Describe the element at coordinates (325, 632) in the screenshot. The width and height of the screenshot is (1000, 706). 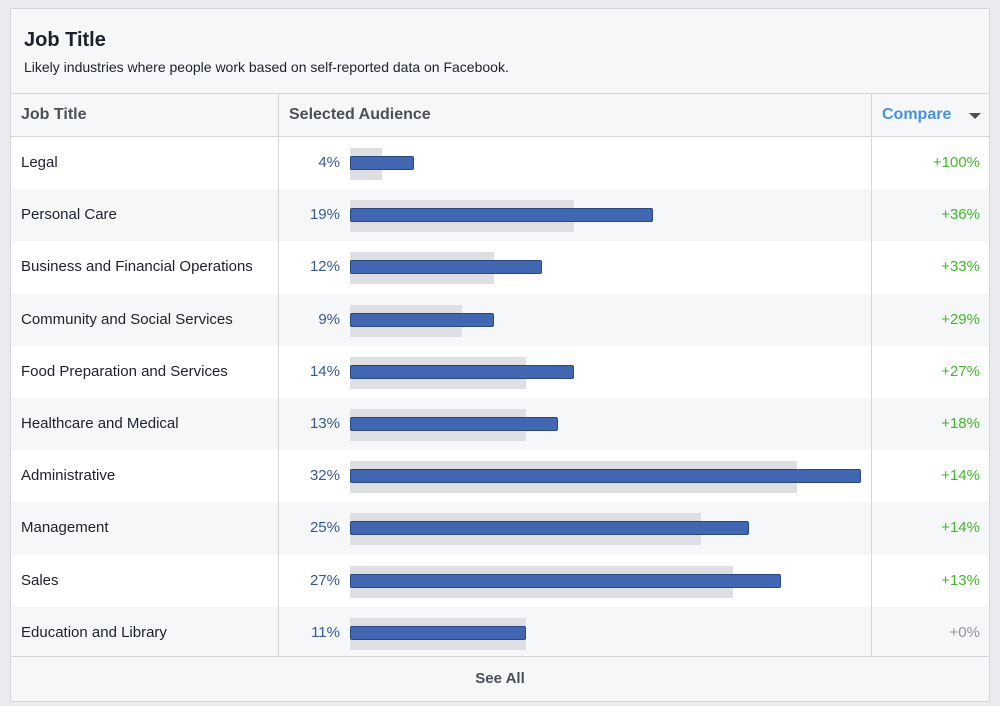
I see `audience-percent: 11%` at that location.